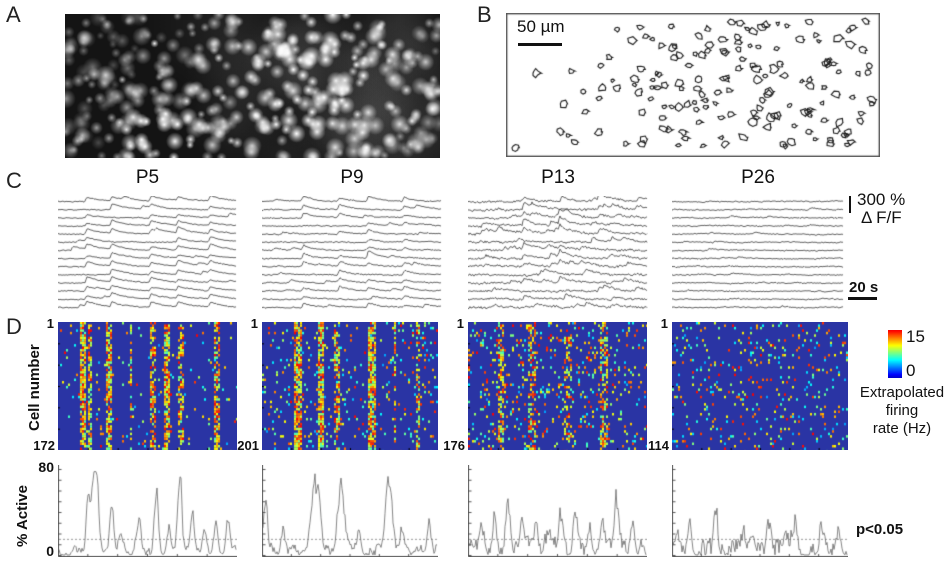 The width and height of the screenshot is (951, 569). Describe the element at coordinates (760, 511) in the screenshot. I see `active-plot-p26` at that location.